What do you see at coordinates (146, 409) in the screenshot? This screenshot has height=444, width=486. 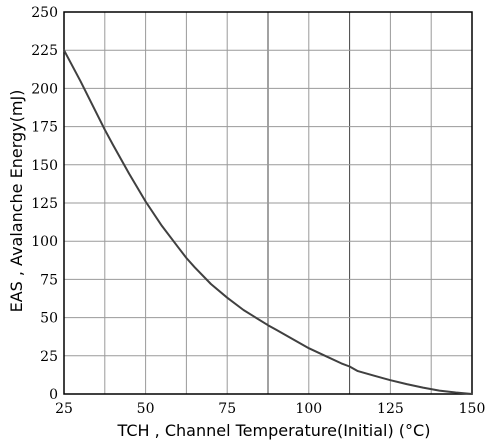 I see `x-tick-label: 50` at bounding box center [146, 409].